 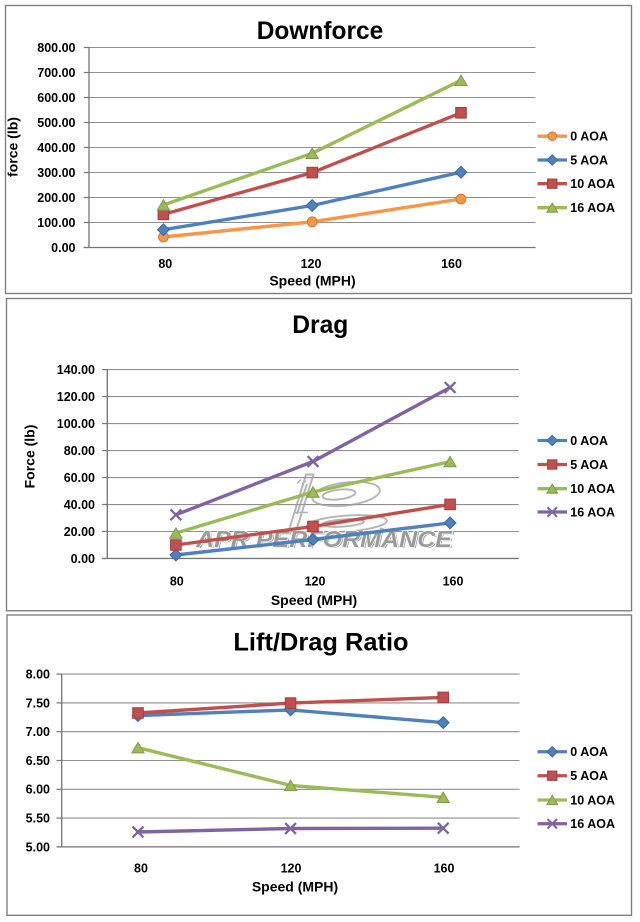 I want to click on svg-text: 600.00, so click(x=56, y=98).